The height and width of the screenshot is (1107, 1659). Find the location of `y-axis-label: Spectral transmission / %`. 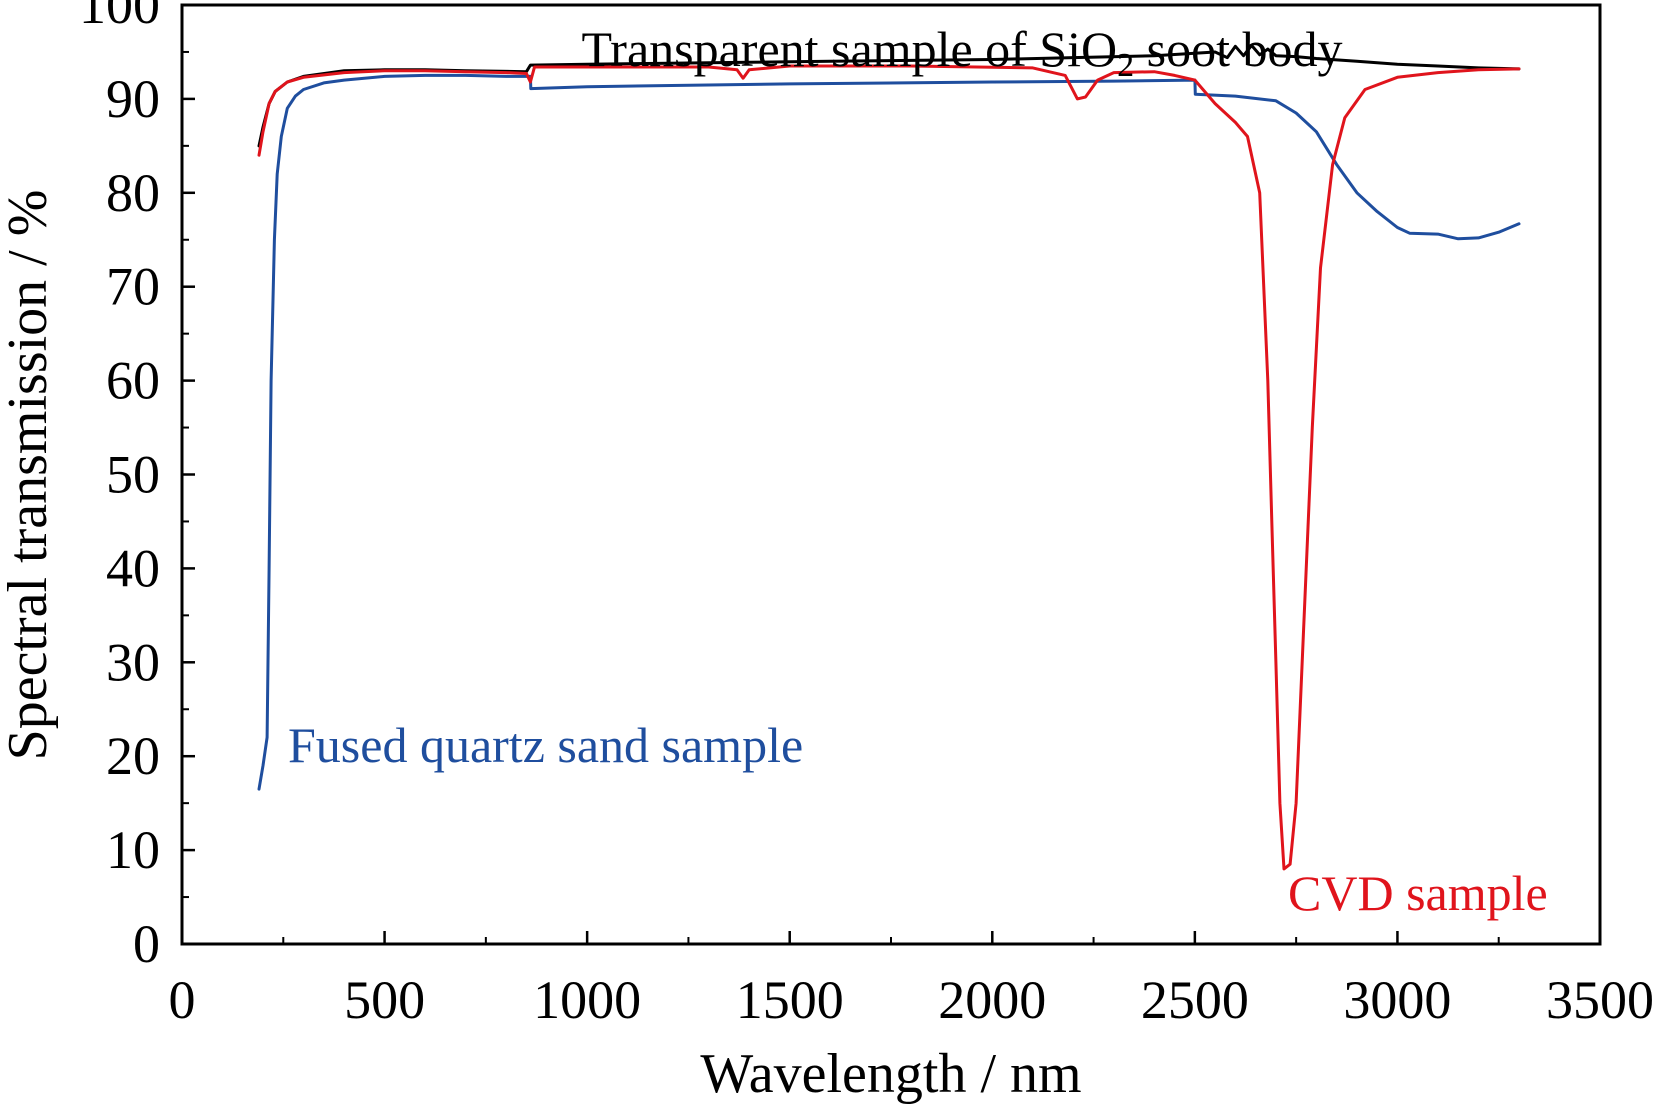

y-axis-label: Spectral transmission / % is located at coordinates (29, 475).